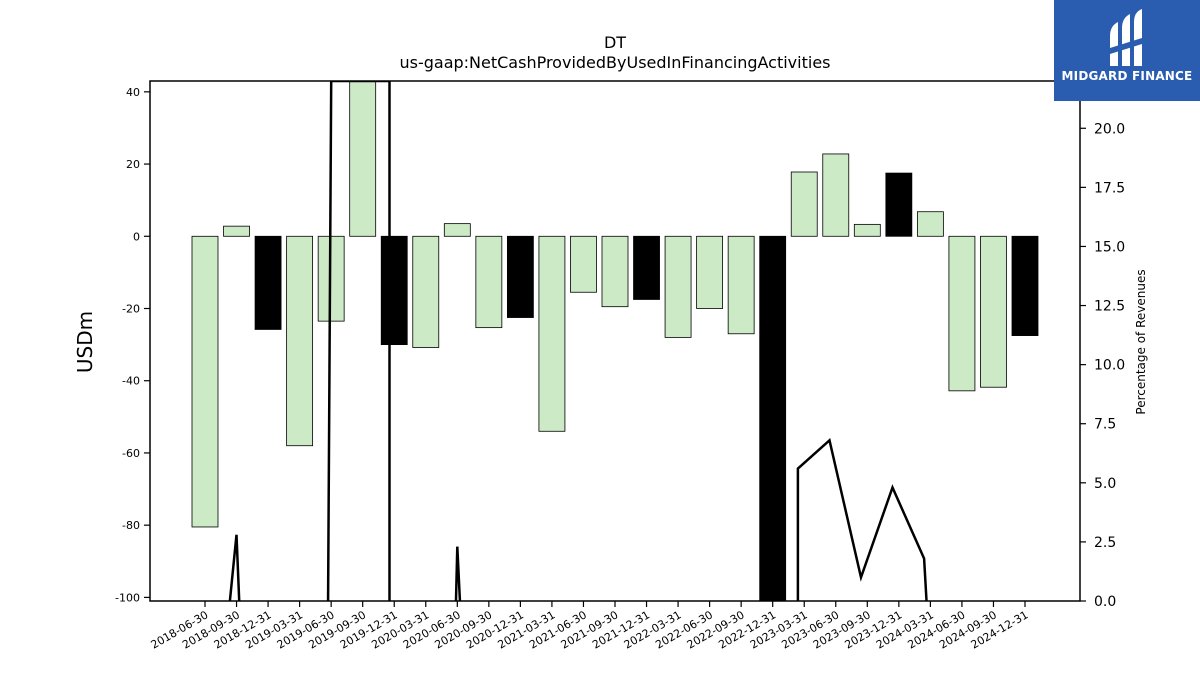 The image size is (1200, 675). Describe the element at coordinates (1109, 307) in the screenshot. I see `y2-tick-label: 12.5` at that location.